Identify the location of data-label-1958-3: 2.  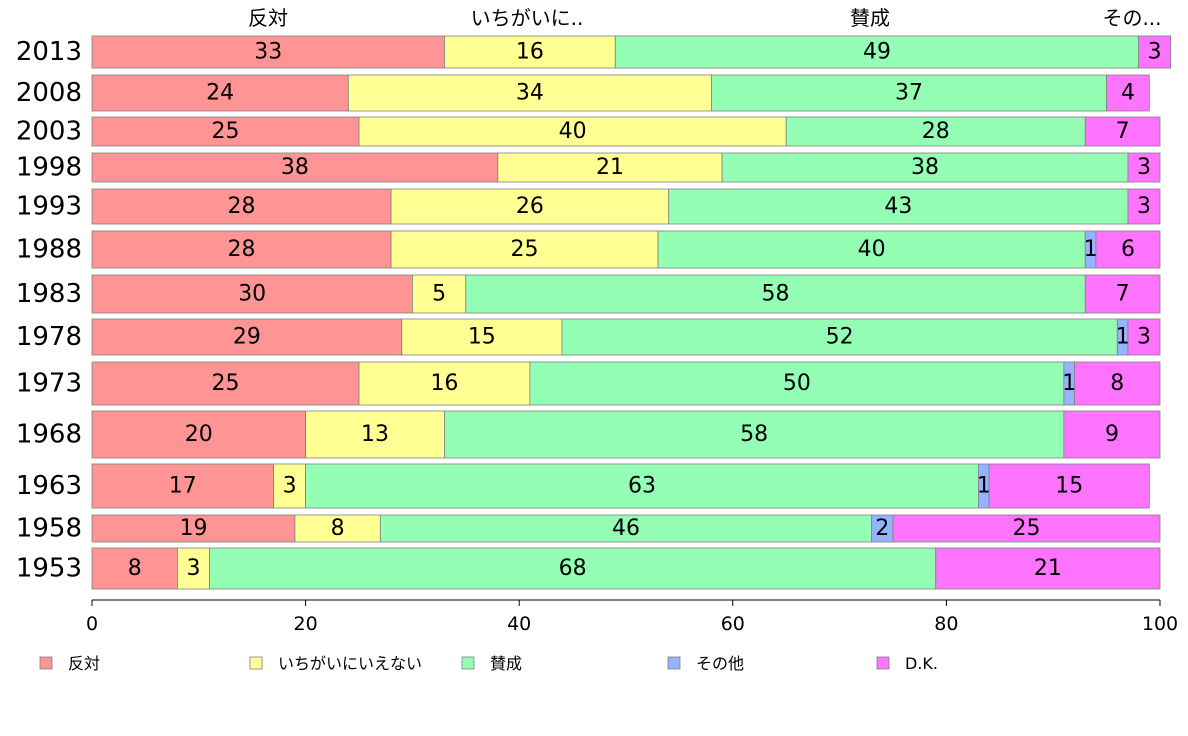
(882, 528).